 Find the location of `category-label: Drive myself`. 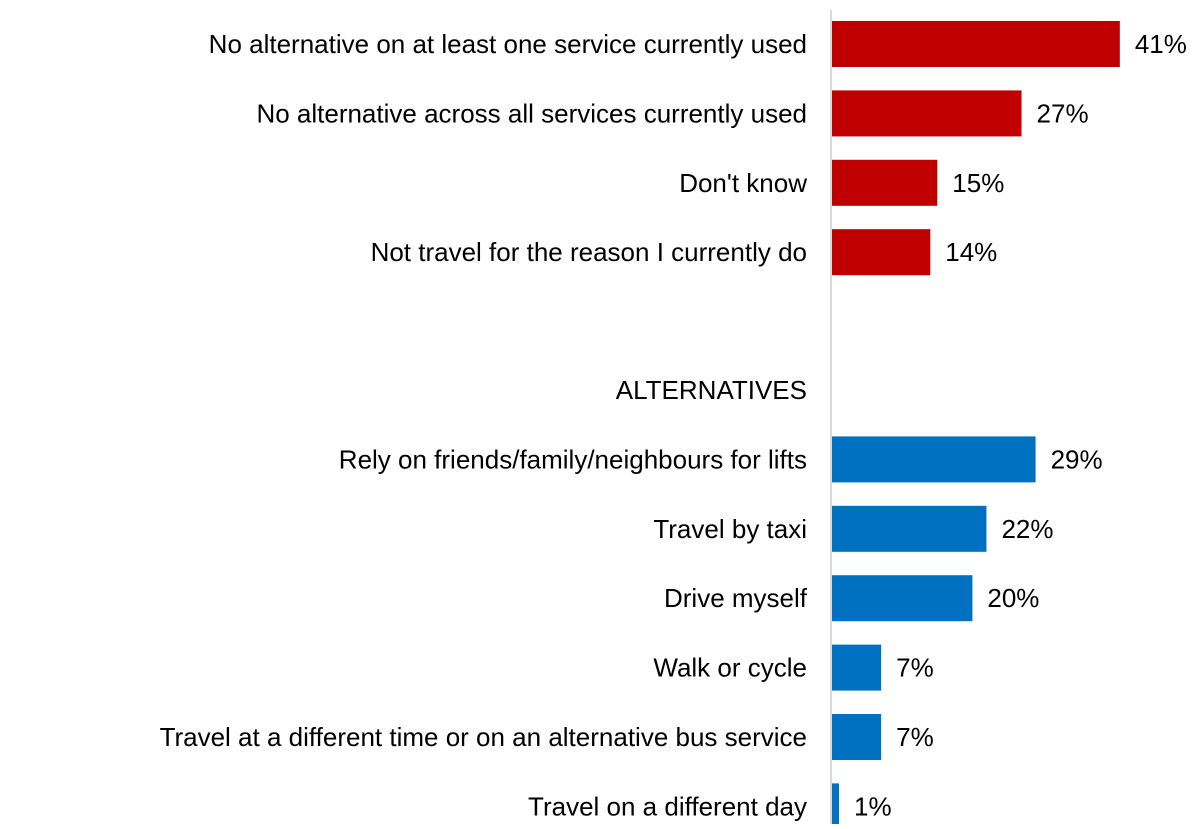

category-label: Drive myself is located at coordinates (736, 598).